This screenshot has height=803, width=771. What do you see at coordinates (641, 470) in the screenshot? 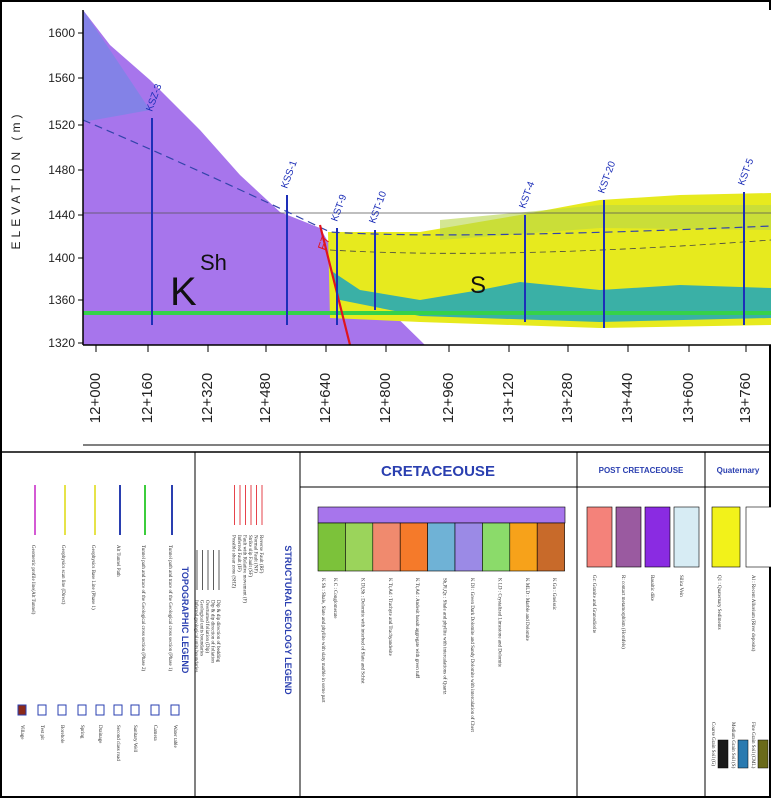
I see `section-title: POST CRETACEOUSE` at bounding box center [641, 470].